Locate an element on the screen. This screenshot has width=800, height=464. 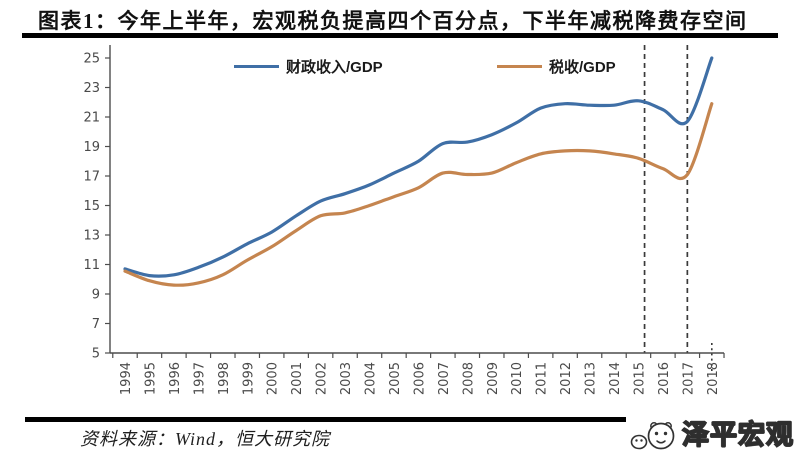
brand-watermark: 泽平宏观 is located at coordinates (712, 435).